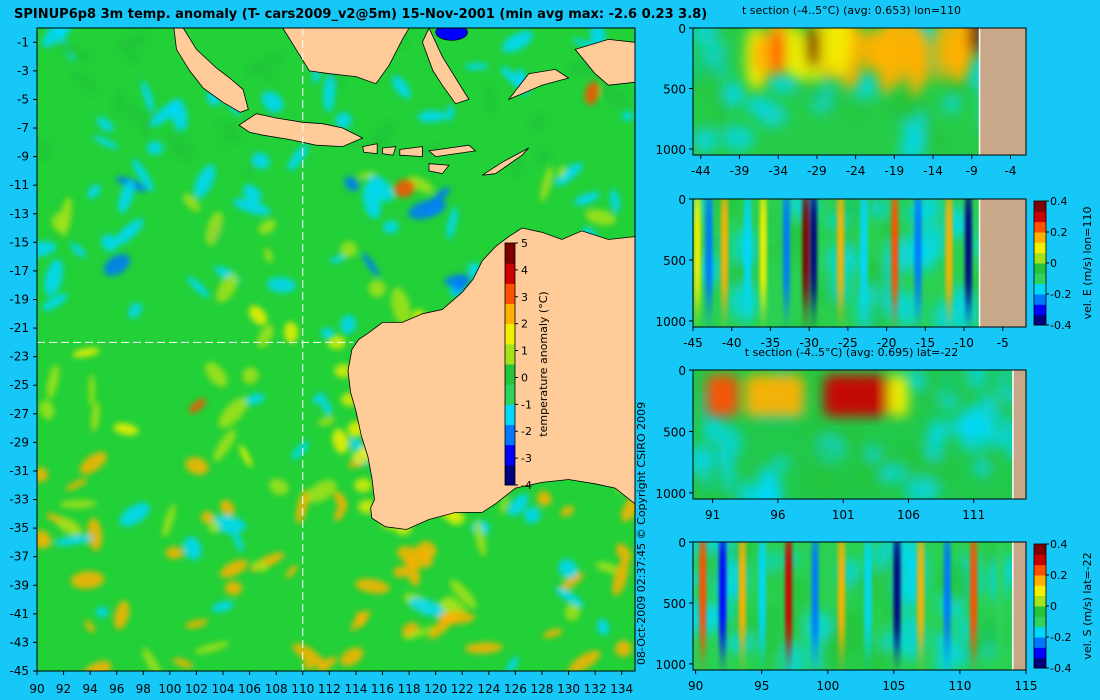 This screenshot has height=700, width=1100. Describe the element at coordinates (409, 689) in the screenshot. I see `map-x-tick-label: 118` at that location.